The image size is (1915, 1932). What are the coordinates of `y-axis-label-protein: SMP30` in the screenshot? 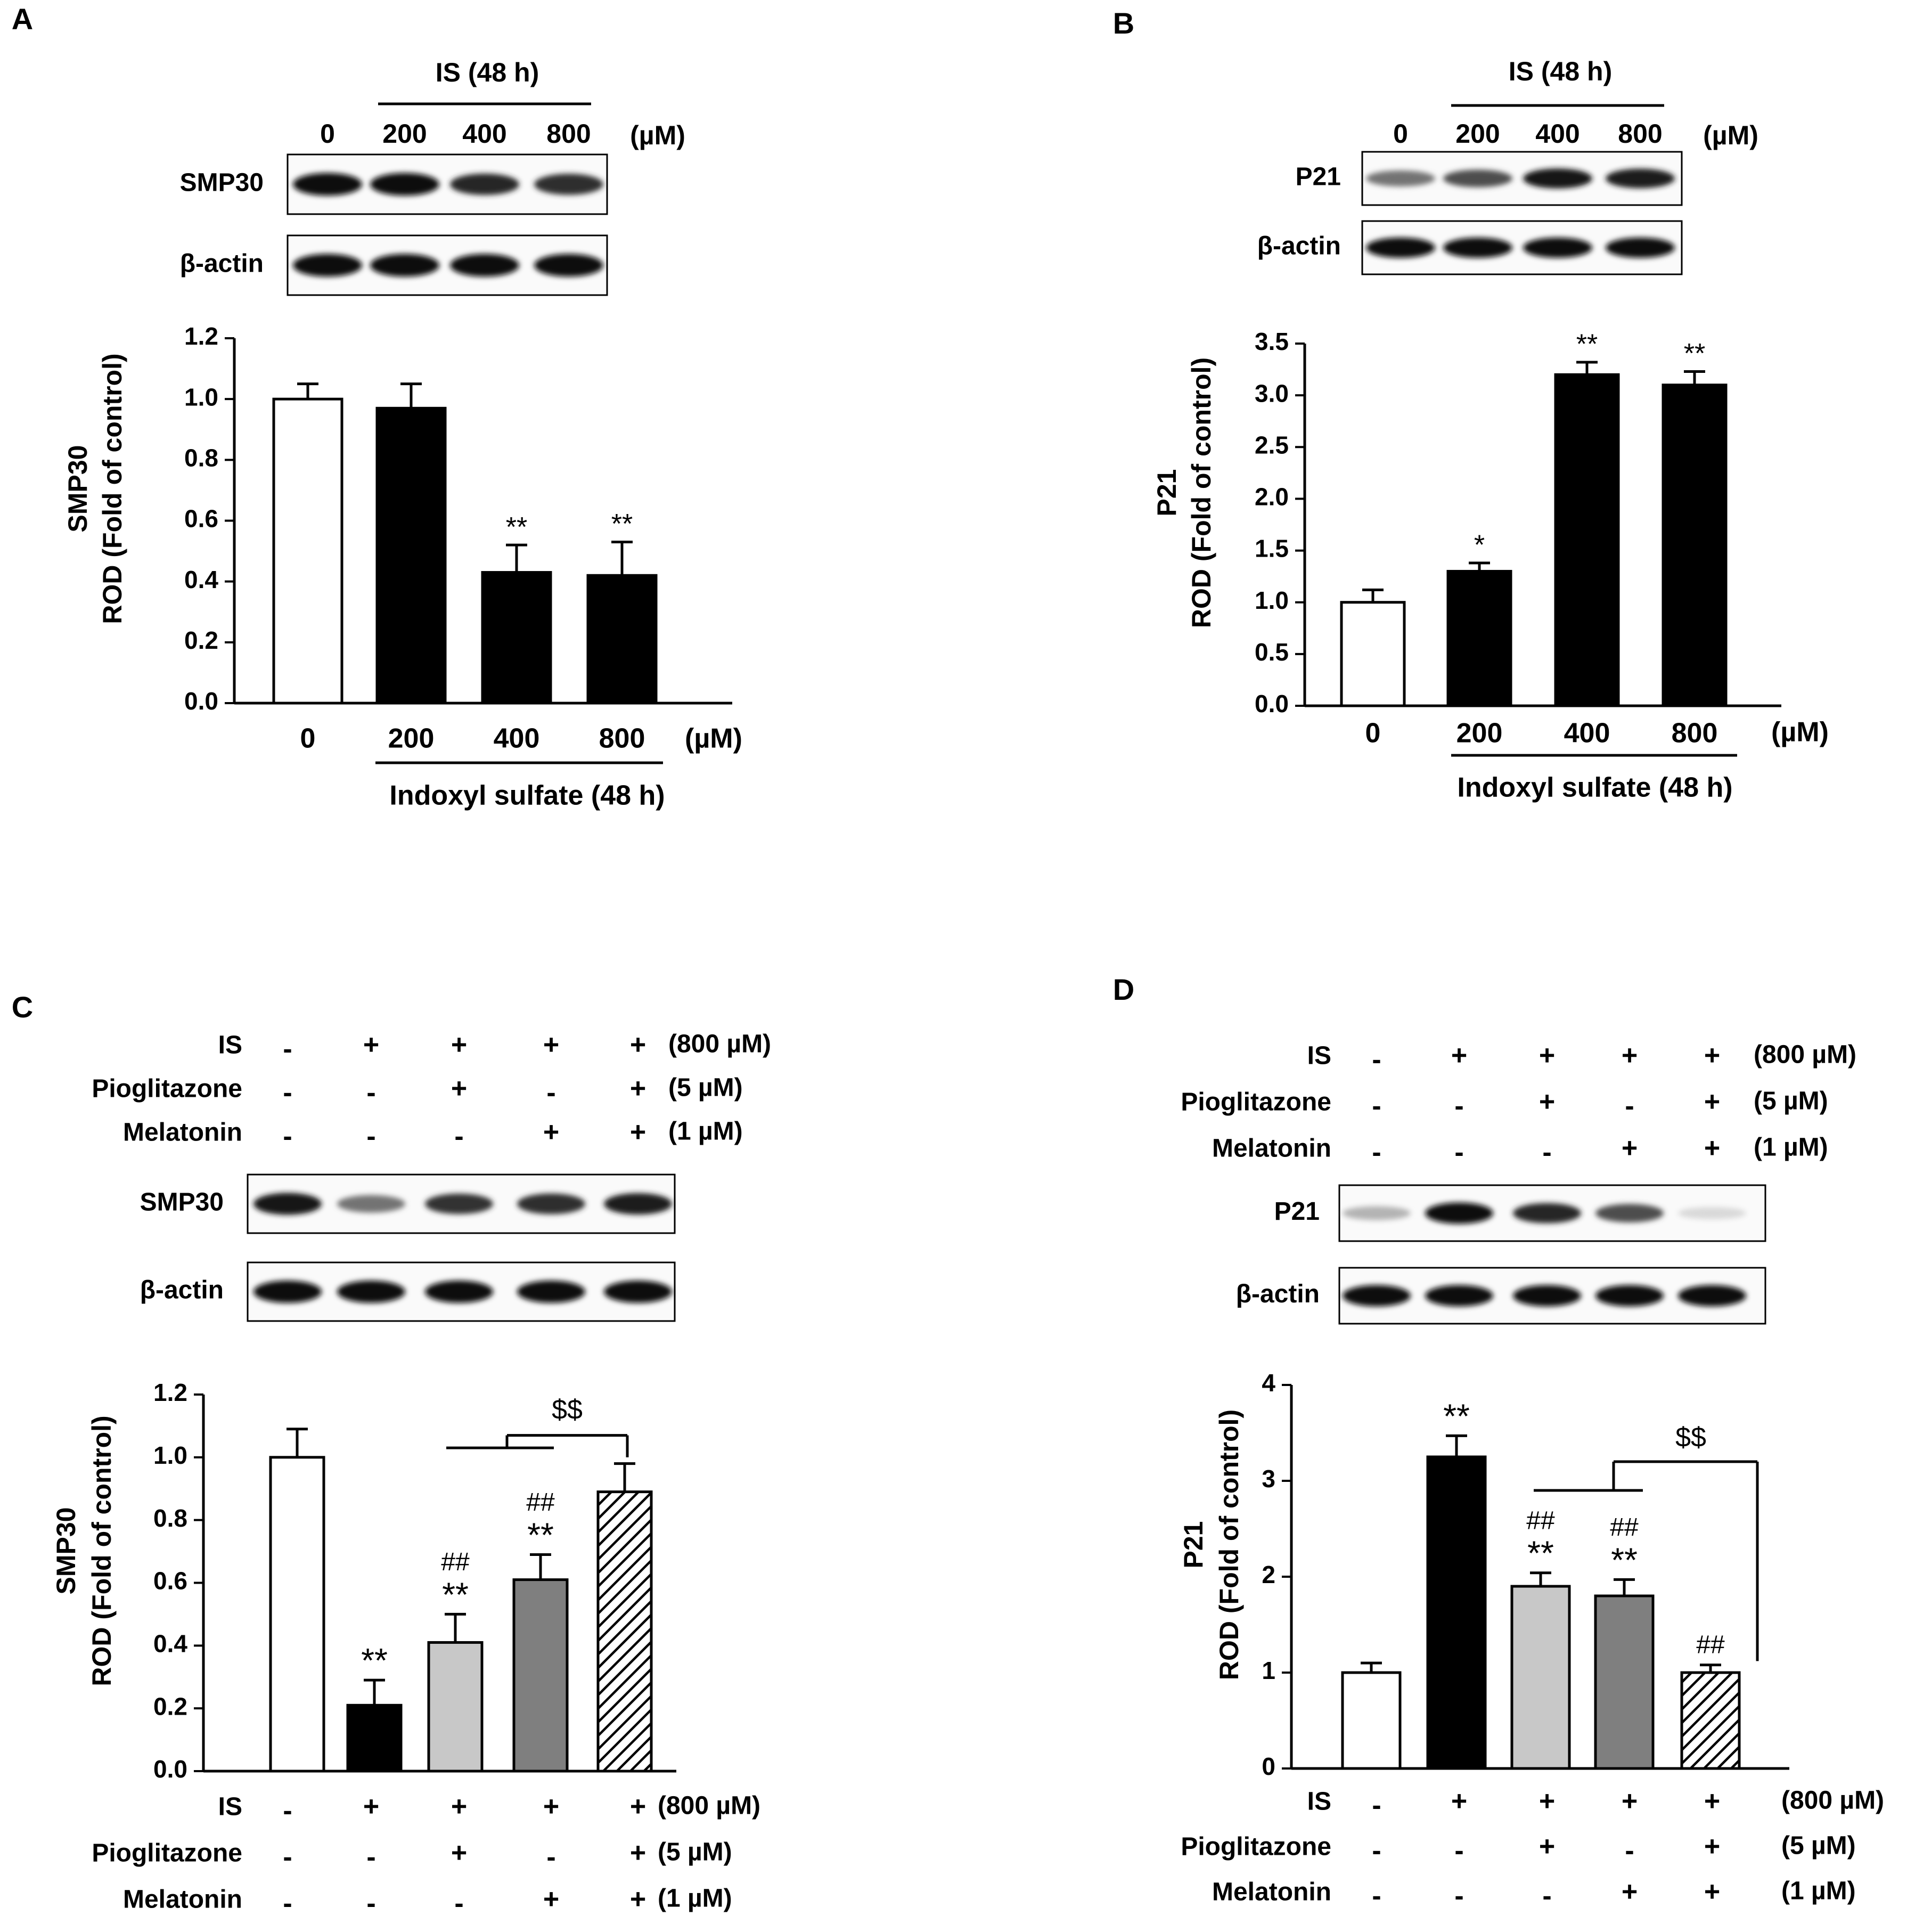 It's located at (78, 489).